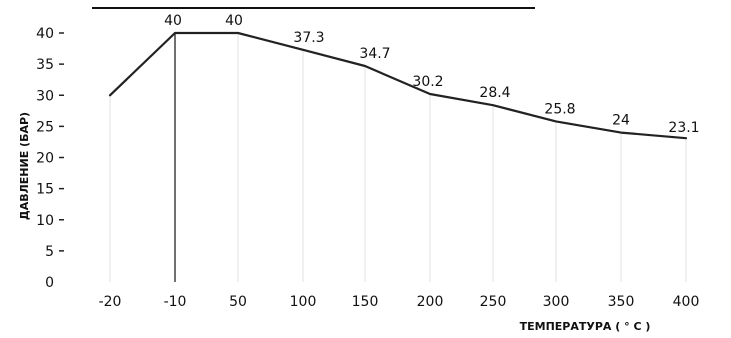 The image size is (731, 338). I want to click on x-tick-label-300: 300, so click(556, 302).